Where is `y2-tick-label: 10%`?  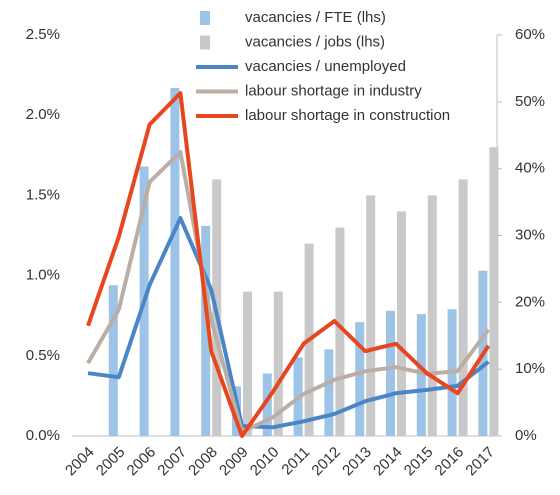 y2-tick-label: 10% is located at coordinates (530, 368).